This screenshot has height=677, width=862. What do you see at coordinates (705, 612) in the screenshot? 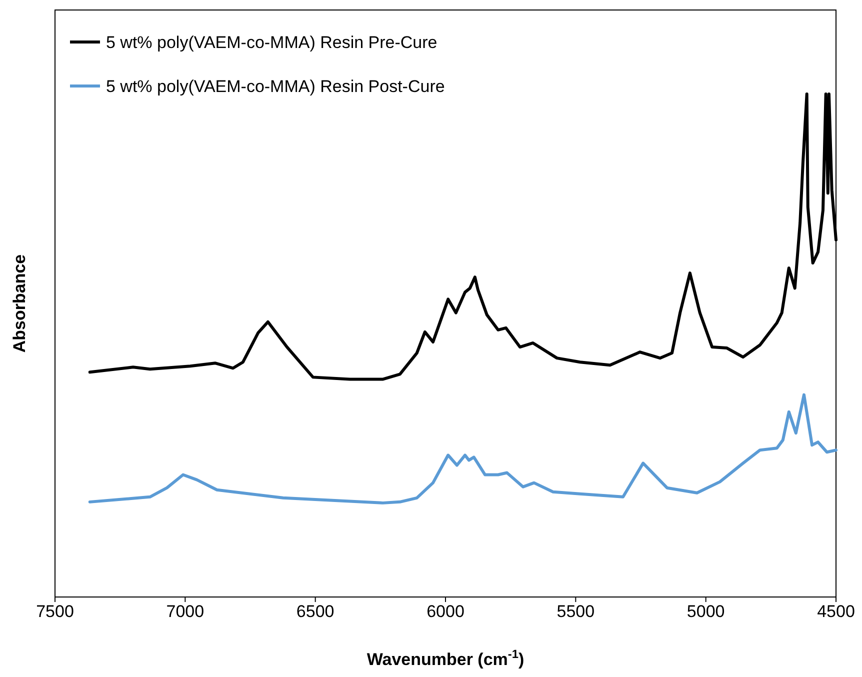
I see `x-tick-label: 5000` at bounding box center [705, 612].